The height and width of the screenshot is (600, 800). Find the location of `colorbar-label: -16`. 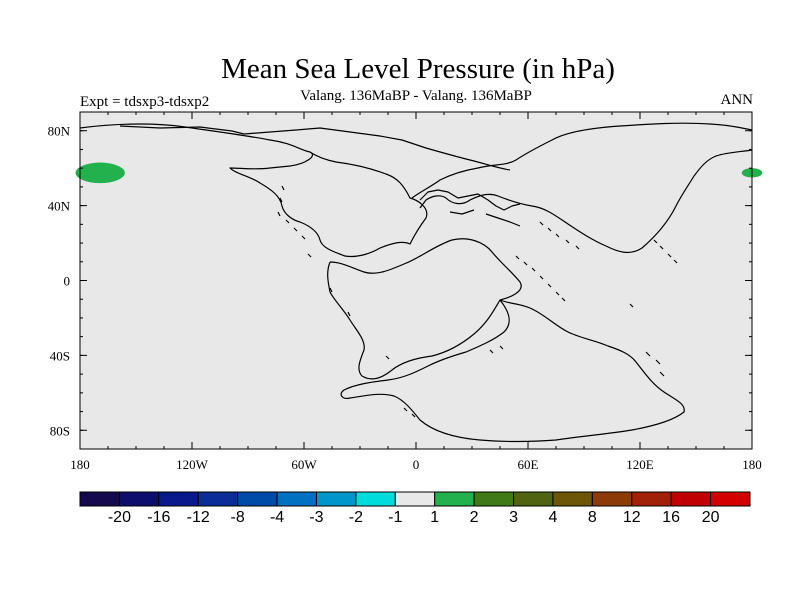

colorbar-label: -16 is located at coordinates (158, 517).